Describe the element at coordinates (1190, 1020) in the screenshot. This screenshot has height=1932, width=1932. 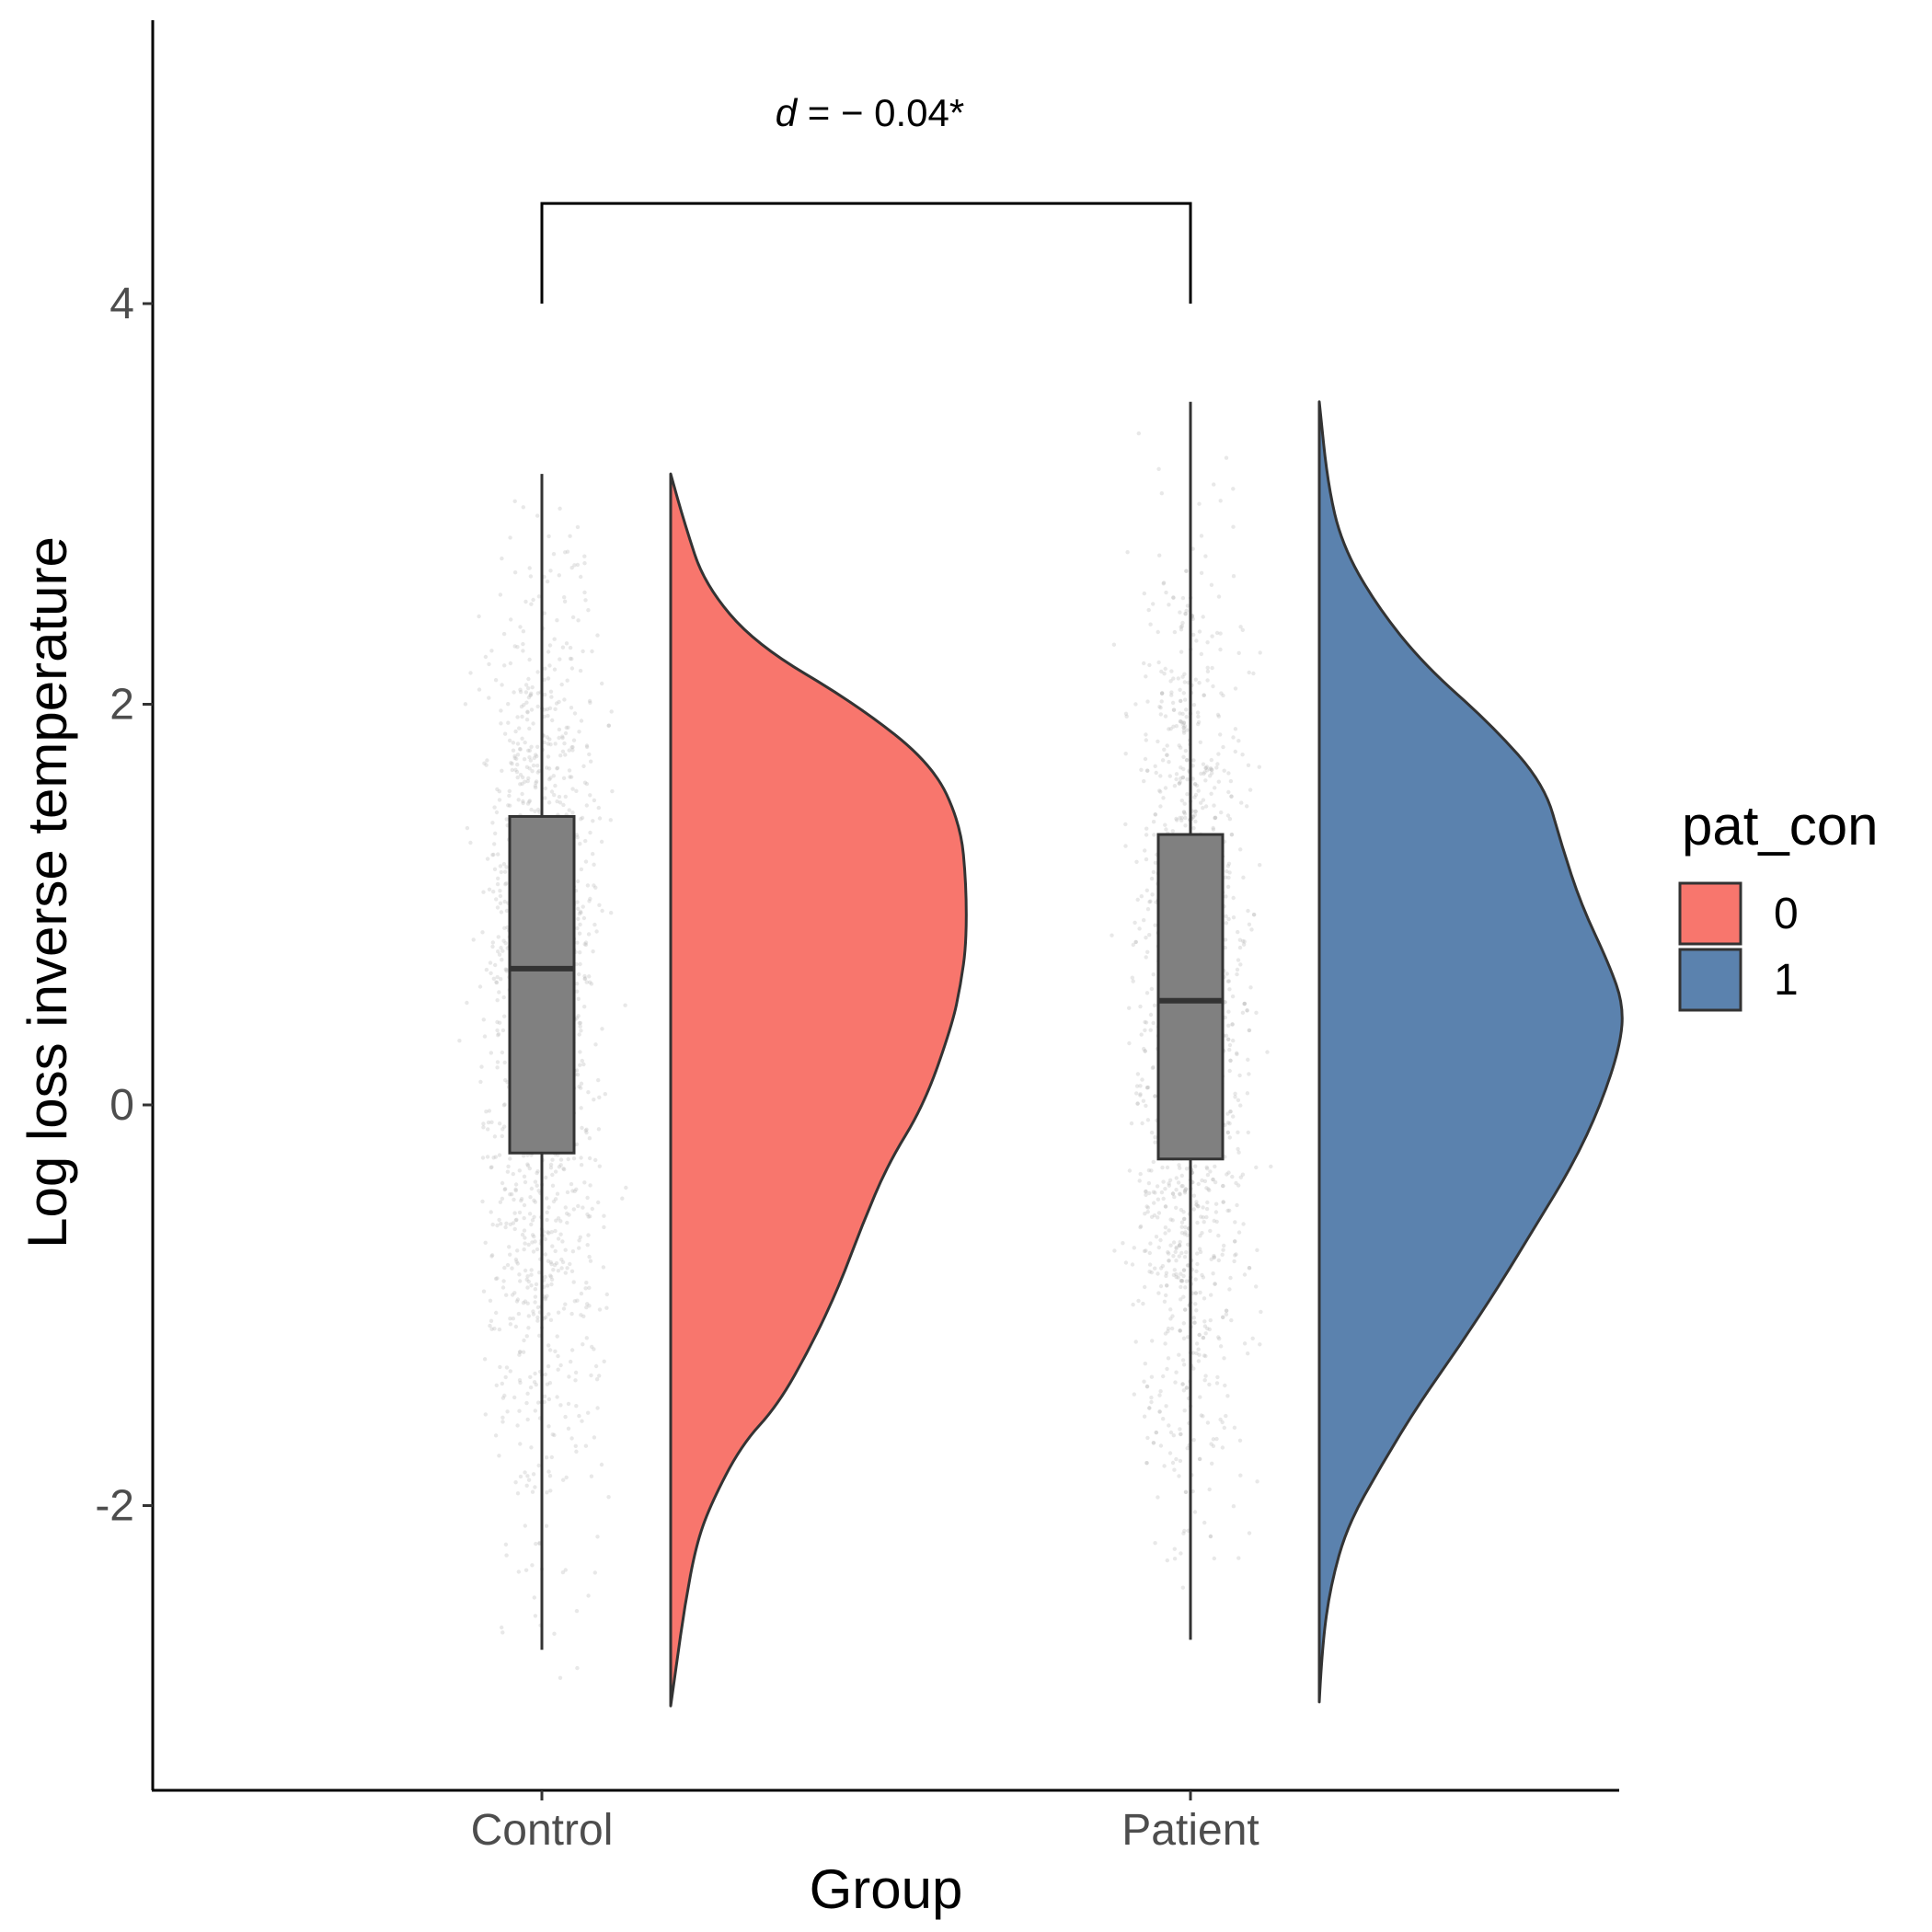
I see `boxplot-patient` at that location.